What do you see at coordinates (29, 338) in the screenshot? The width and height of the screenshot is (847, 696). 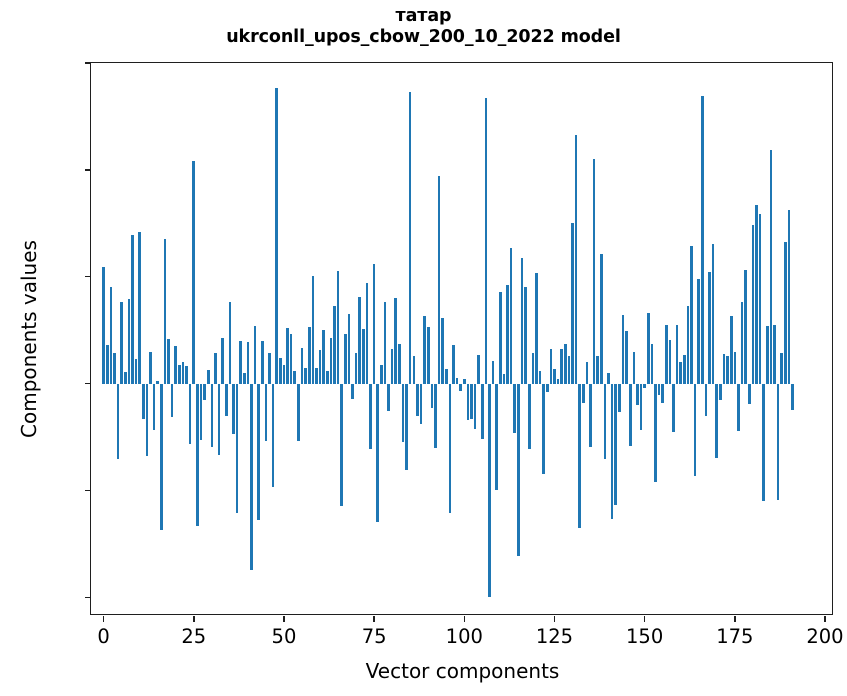 I see `y-axis-label: Components values` at bounding box center [29, 338].